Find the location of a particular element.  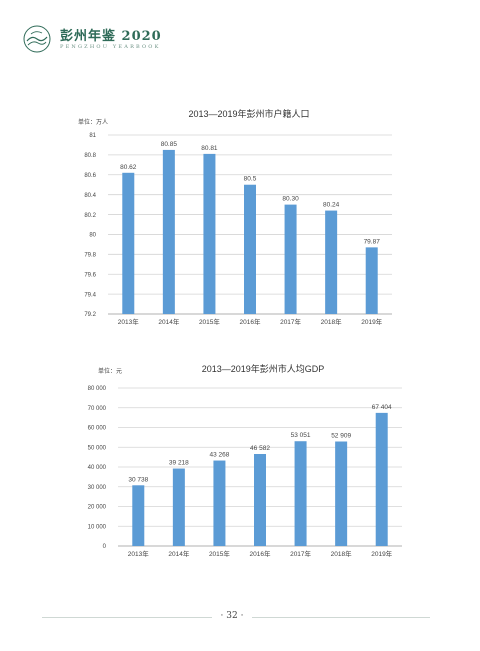

page-header: 彭州年鉴 2020 PENGZHOU YEARBOOK is located at coordinates (122, 42).